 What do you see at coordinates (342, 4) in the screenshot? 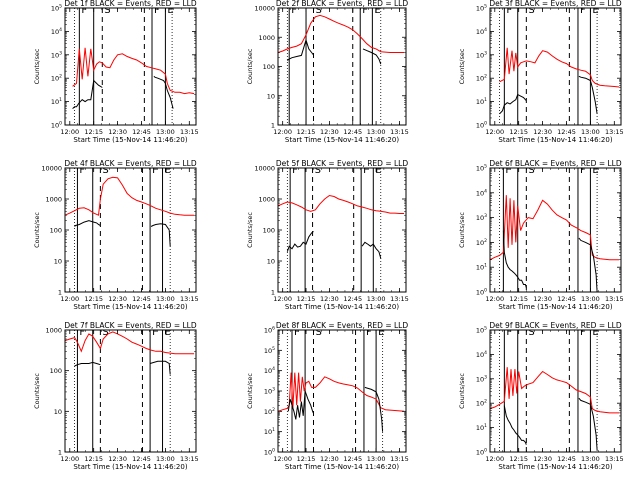
I see `panel-title: Det 2f BLACK = Events, RED = LLD` at bounding box center [342, 4].